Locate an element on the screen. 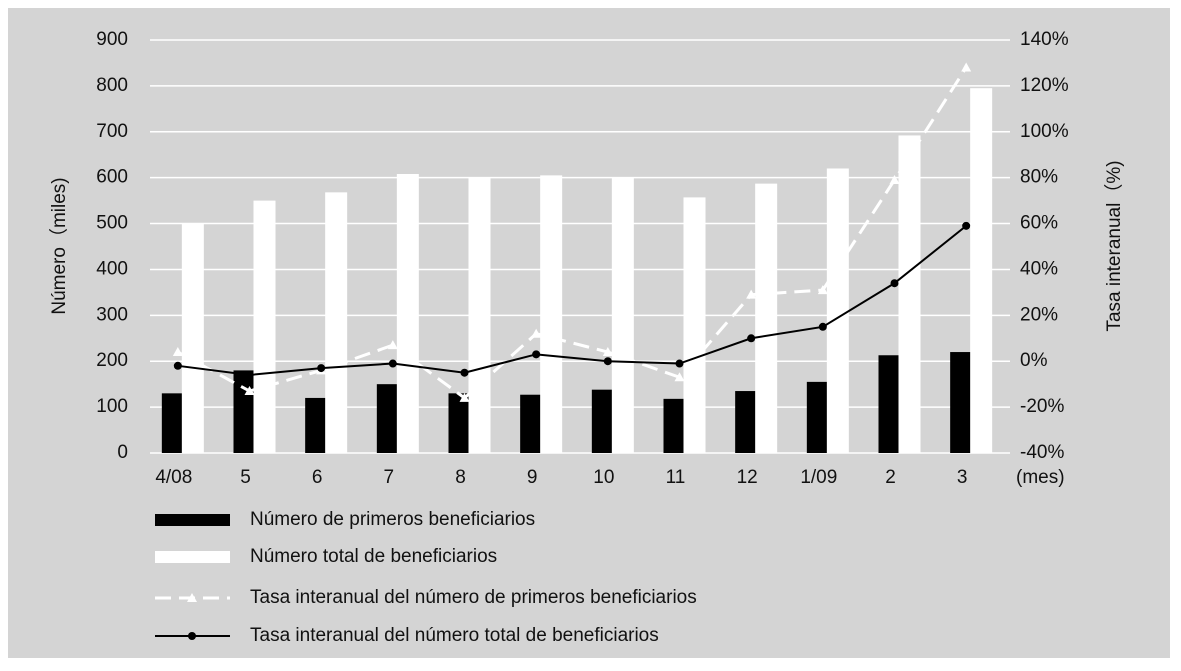 The height and width of the screenshot is (671, 1181). x-tick-label: 7 is located at coordinates (389, 477).